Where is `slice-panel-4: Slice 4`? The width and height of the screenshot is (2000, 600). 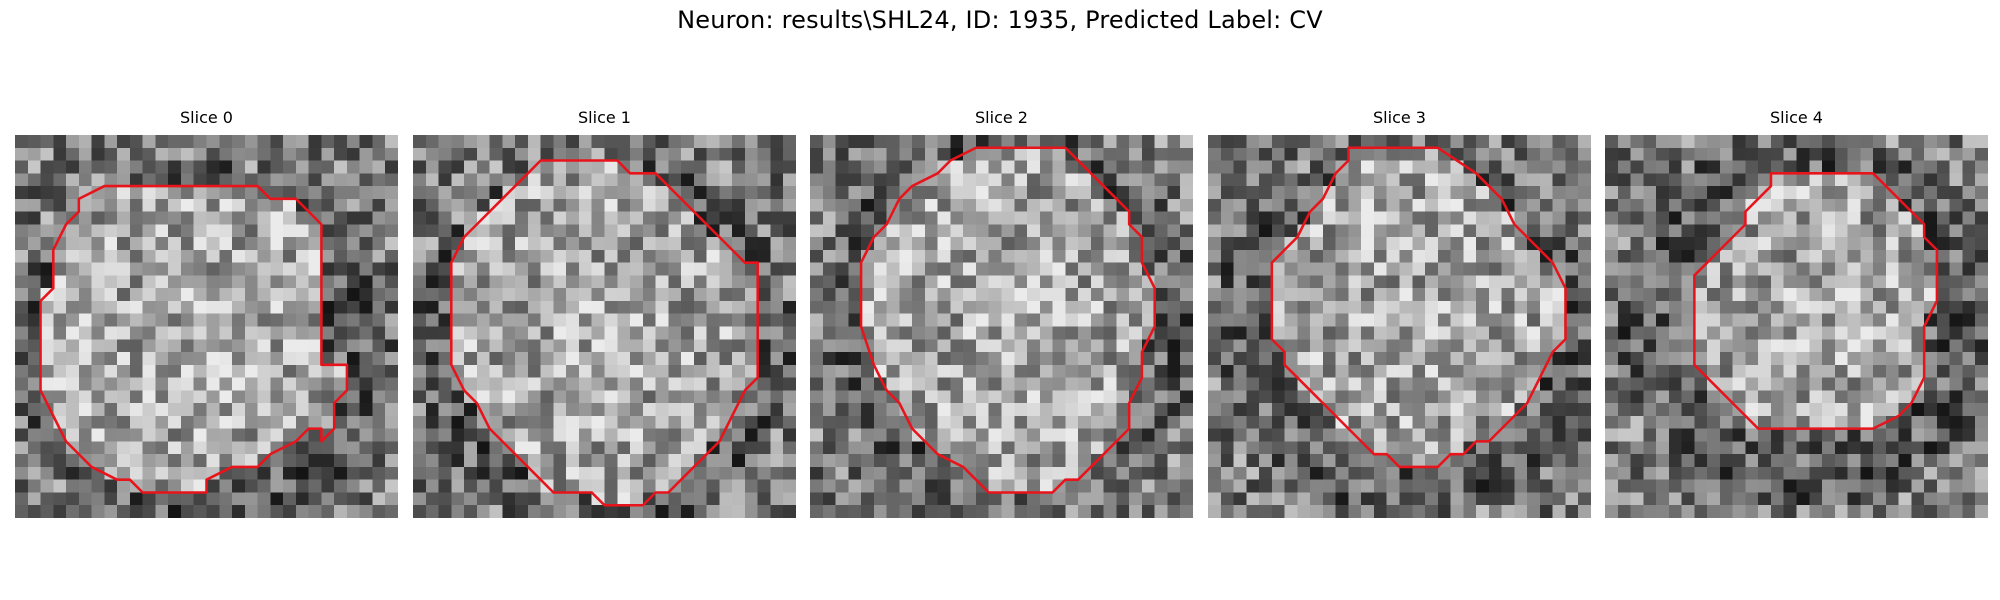
slice-panel-4: Slice 4 is located at coordinates (1796, 313).